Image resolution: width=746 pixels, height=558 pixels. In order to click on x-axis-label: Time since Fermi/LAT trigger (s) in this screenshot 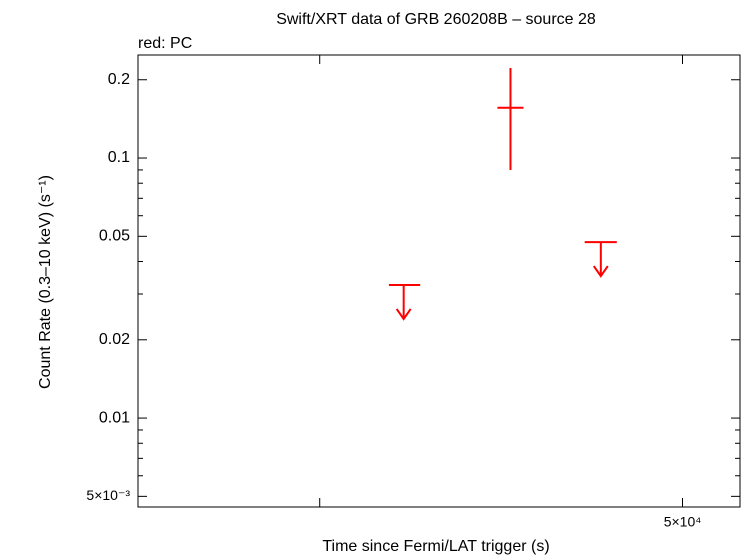, I will do `click(435, 546)`.